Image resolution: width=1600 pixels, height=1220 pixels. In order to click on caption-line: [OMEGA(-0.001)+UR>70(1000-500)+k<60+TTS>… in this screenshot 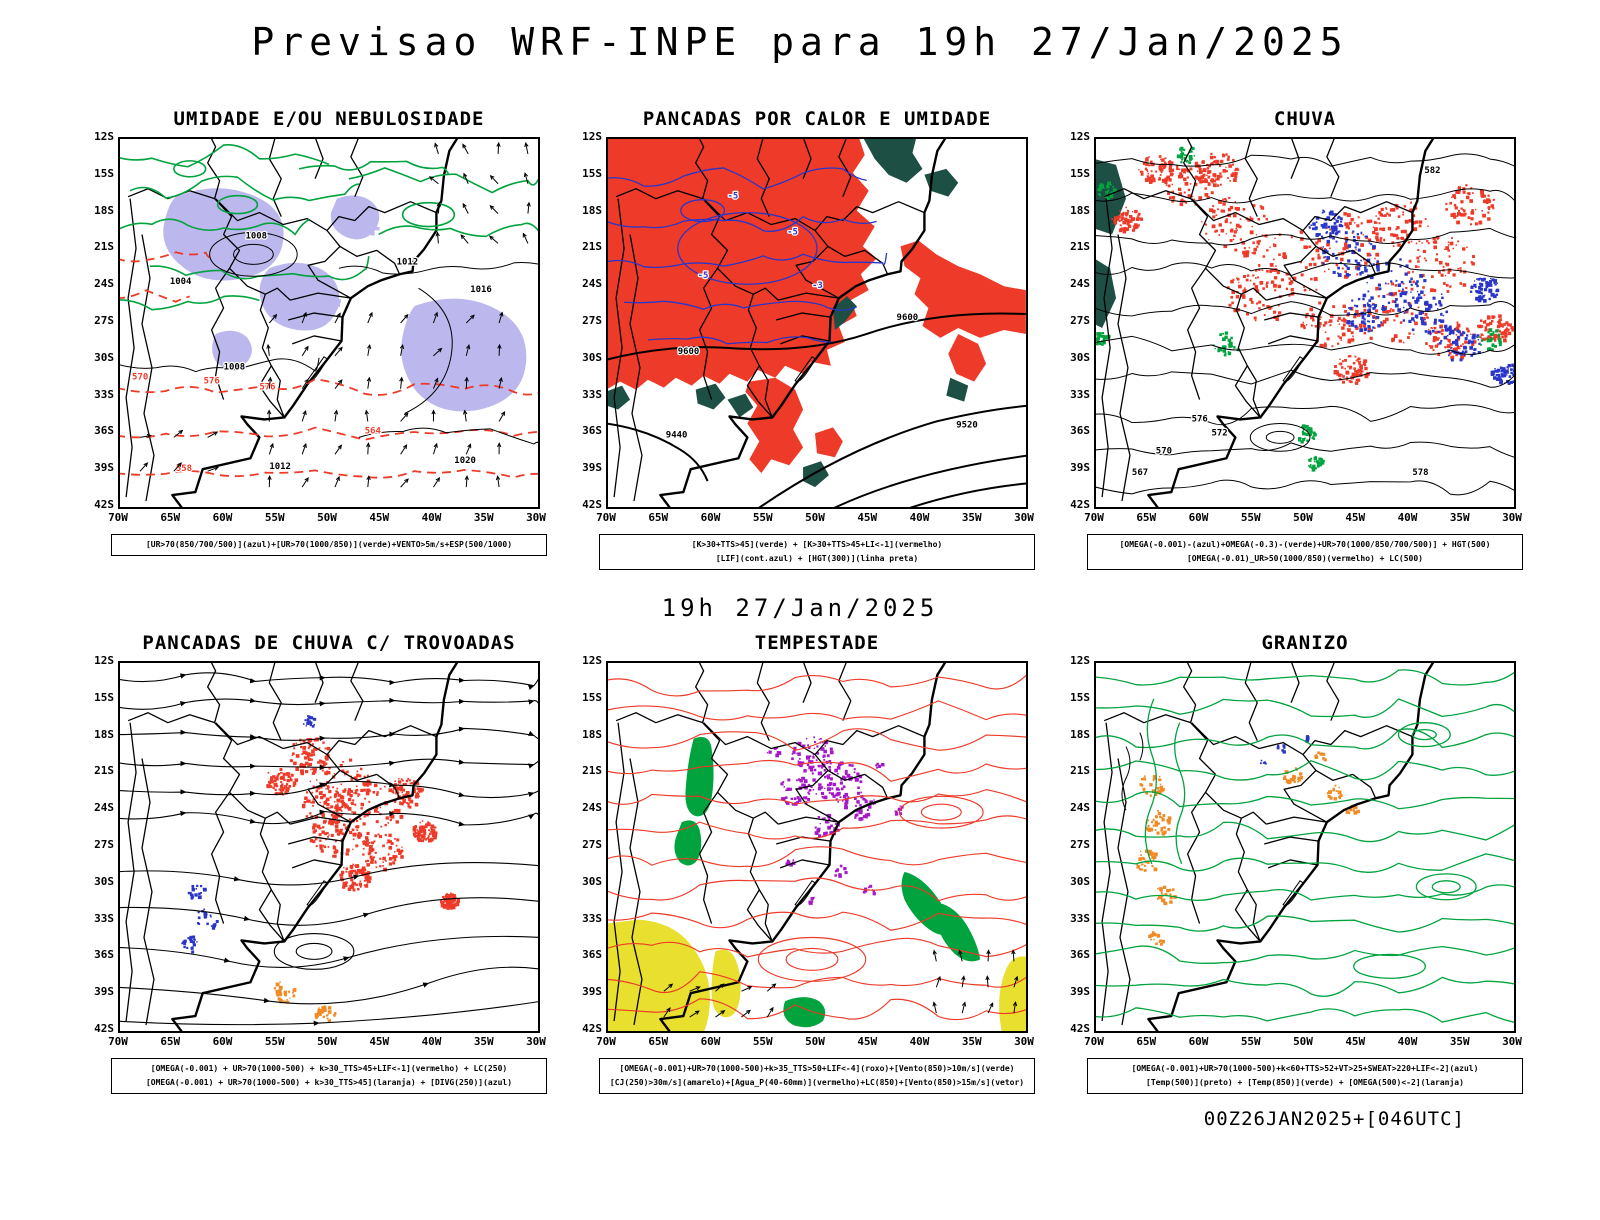, I will do `click(1305, 1069)`.